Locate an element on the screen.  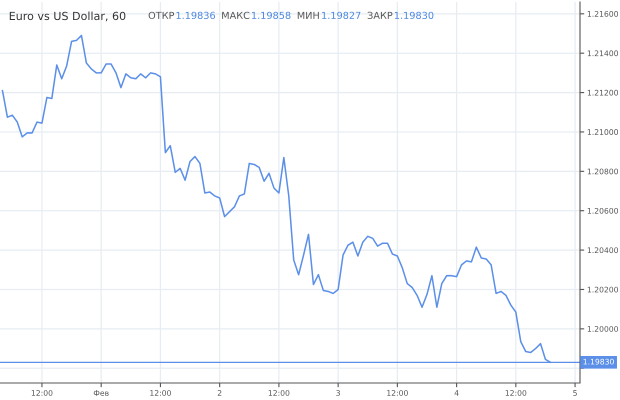
text: Euro vs US Dollar, 60 is located at coordinates (68, 17).